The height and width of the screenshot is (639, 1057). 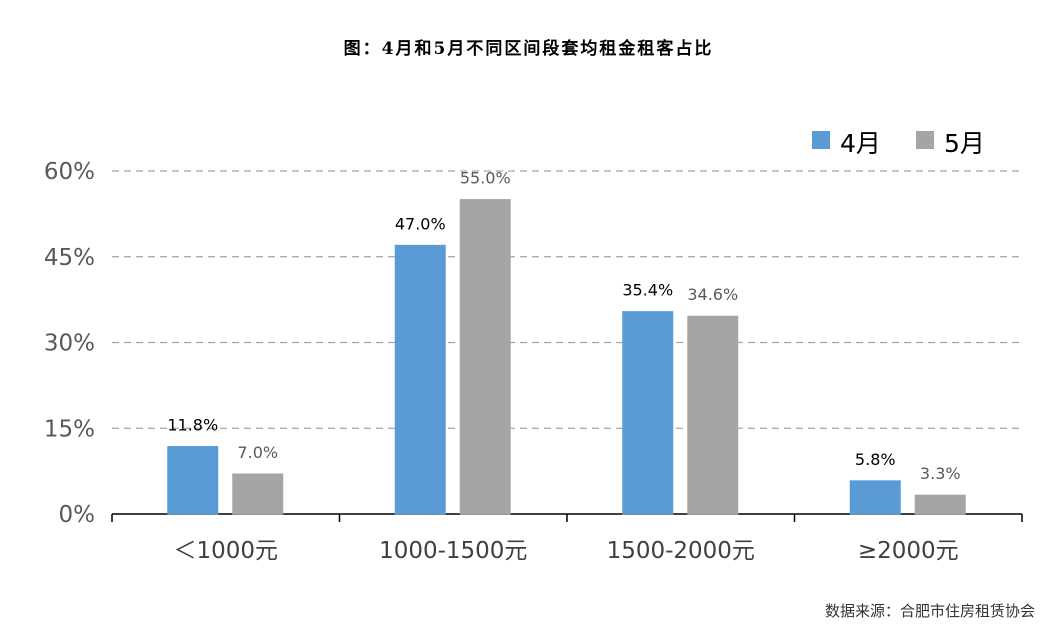 What do you see at coordinates (69, 344) in the screenshot?
I see `y-tick-label: 30%` at bounding box center [69, 344].